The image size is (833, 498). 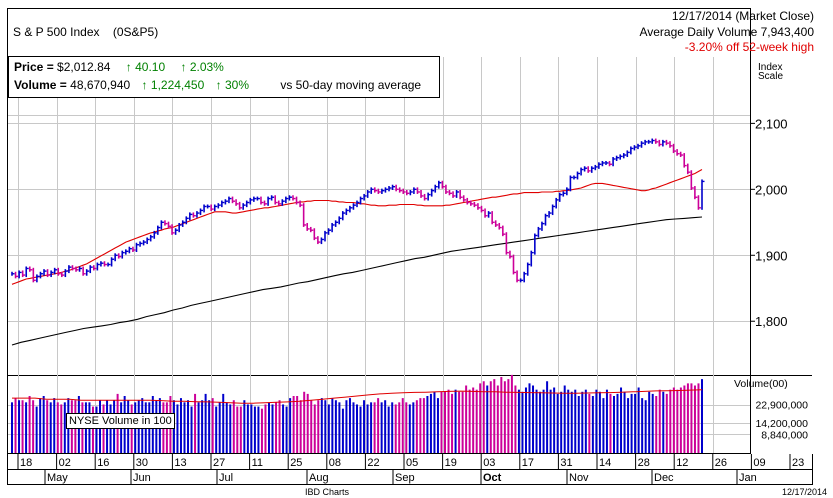 What do you see at coordinates (296, 463) in the screenshot?
I see `x-tick-label: 25` at bounding box center [296, 463].